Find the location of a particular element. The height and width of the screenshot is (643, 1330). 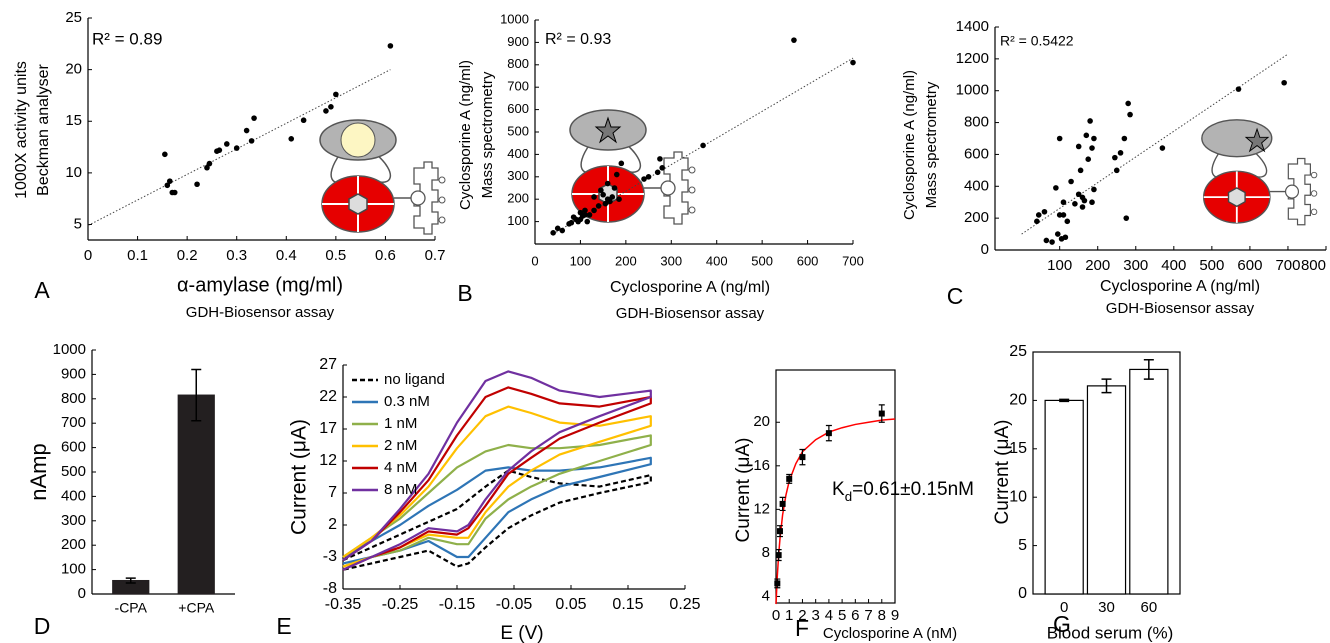

y-tick-label: 27 is located at coordinates (328, 364).